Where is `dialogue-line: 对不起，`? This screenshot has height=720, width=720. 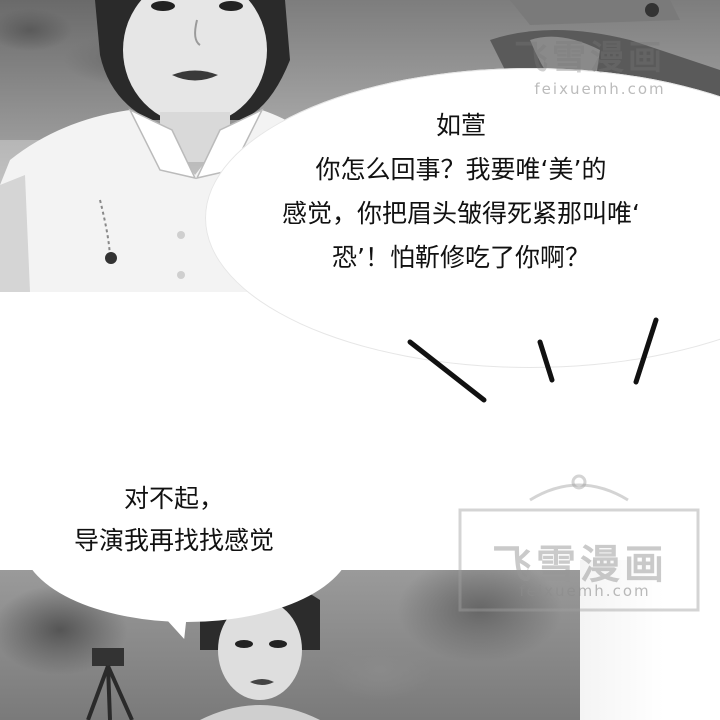 dialogue-line: 对不起， is located at coordinates (173, 498).